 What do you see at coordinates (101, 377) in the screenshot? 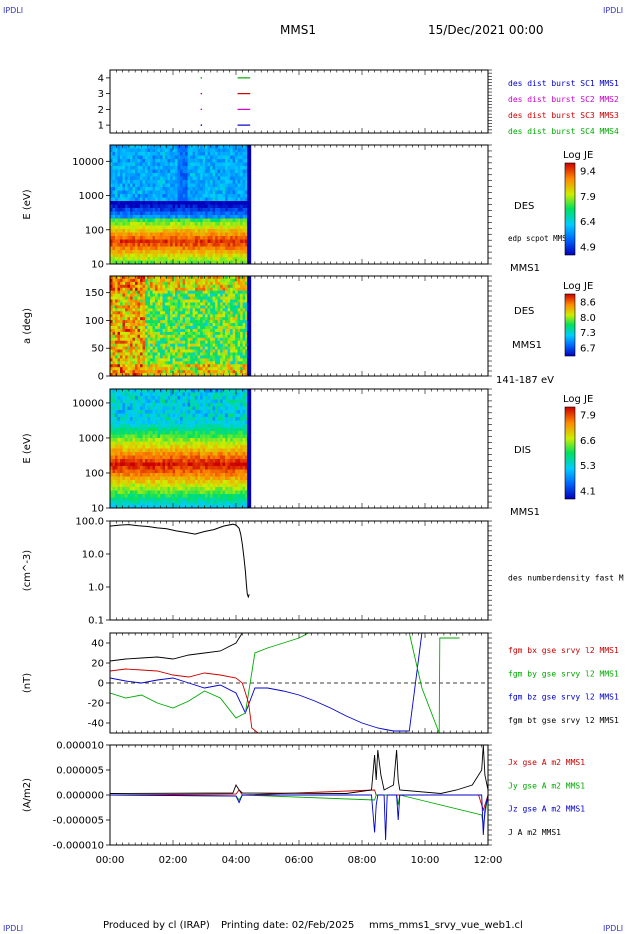
I see `y-tick-label: 0` at bounding box center [101, 377].